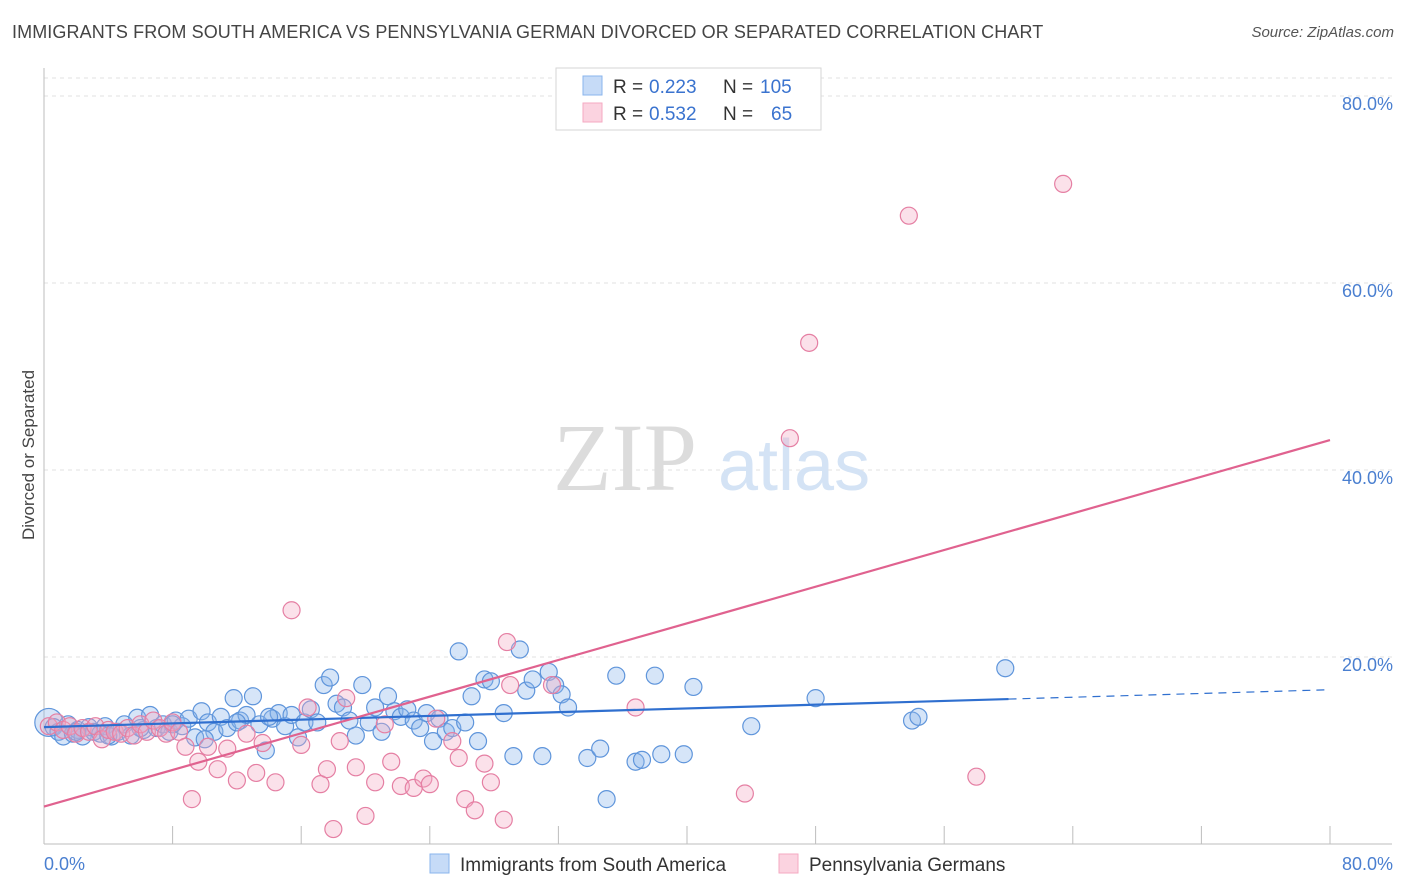 Image resolution: width=1406 pixels, height=892 pixels. I want to click on legend-n-value-1: 105, so click(776, 87).